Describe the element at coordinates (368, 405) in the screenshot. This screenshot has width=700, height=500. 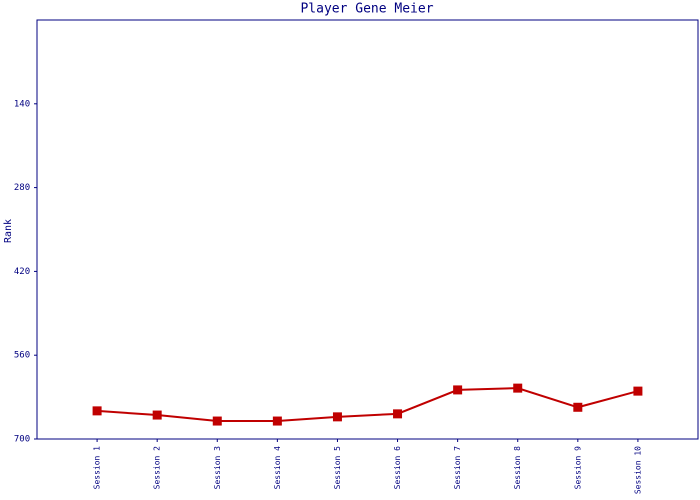
I see `series-line` at that location.